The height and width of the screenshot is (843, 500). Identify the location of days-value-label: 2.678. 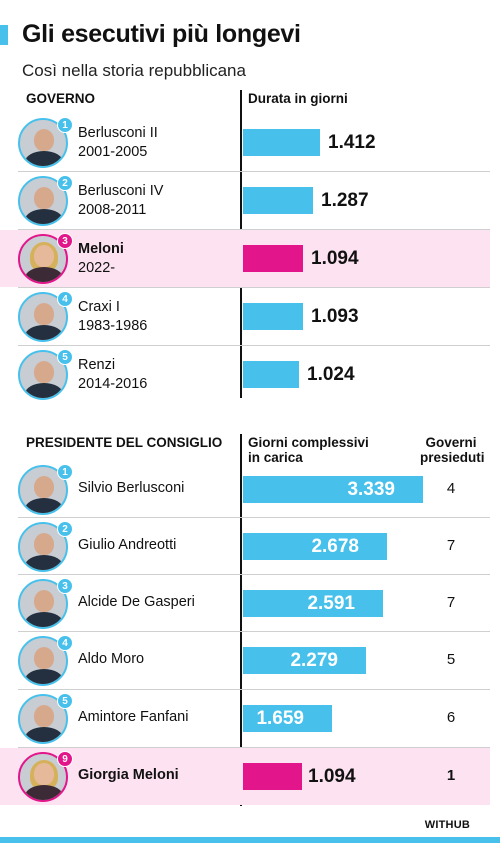
(335, 546).